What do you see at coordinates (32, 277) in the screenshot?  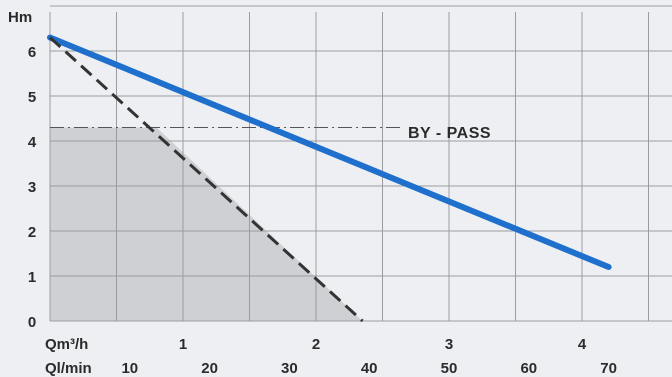 I see `y-tick-label: 1` at bounding box center [32, 277].